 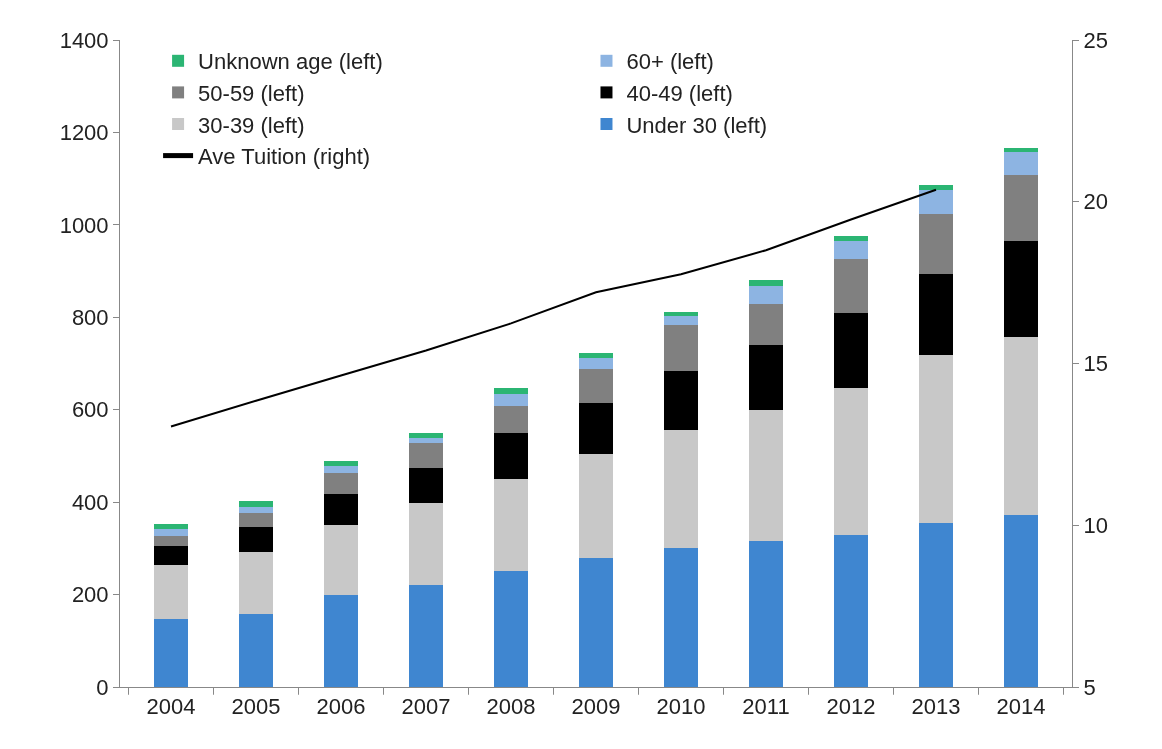 What do you see at coordinates (679, 93) in the screenshot?
I see `legend-label: 40-49 (left)` at bounding box center [679, 93].